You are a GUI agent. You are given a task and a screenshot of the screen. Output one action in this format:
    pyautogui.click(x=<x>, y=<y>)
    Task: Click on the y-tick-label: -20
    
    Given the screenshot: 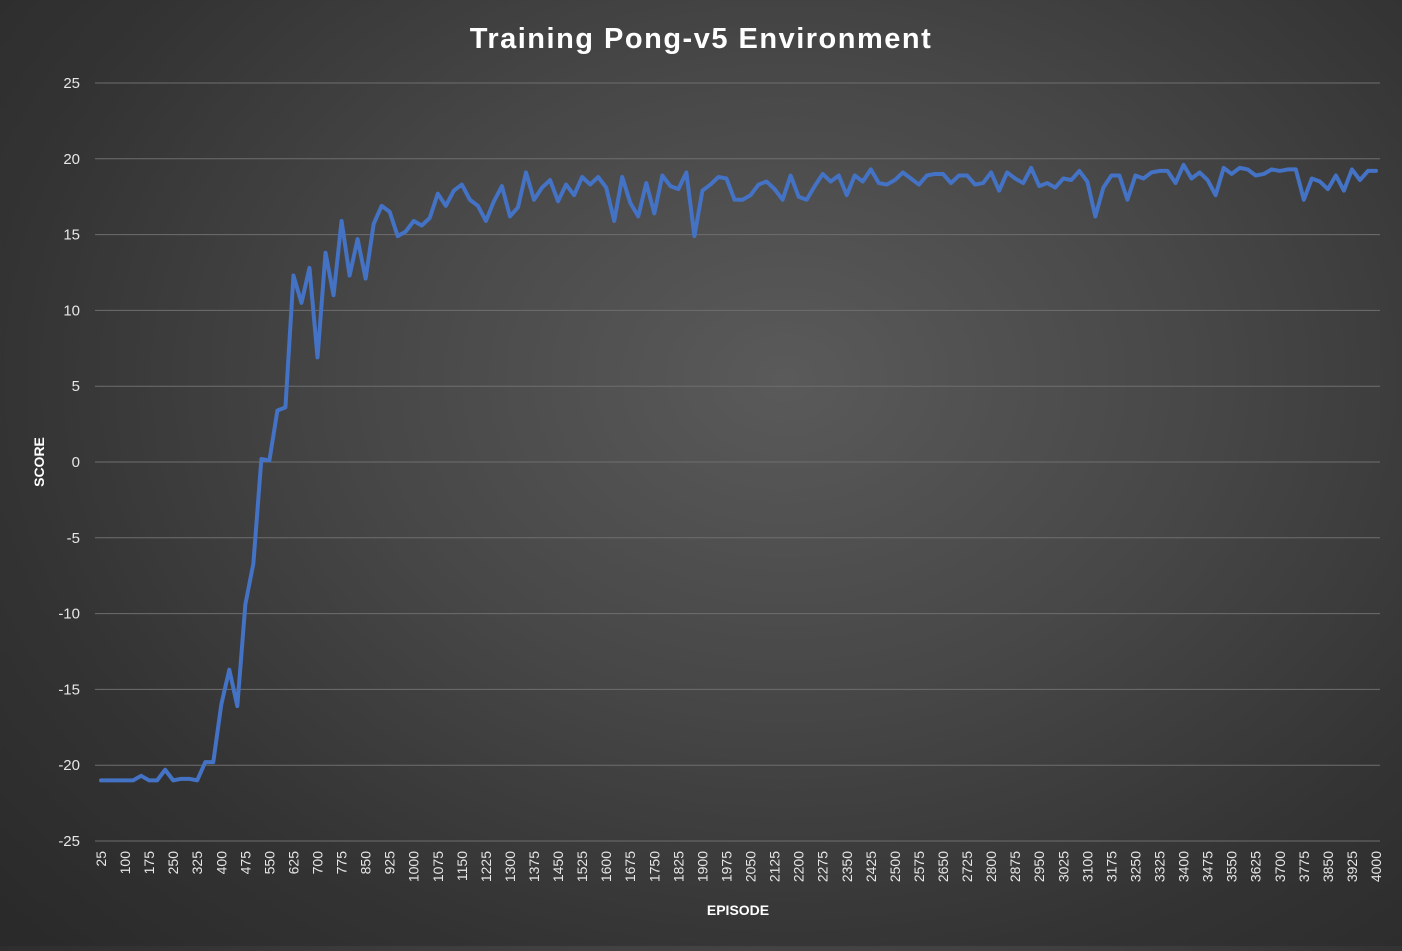 What is the action you would take?
    pyautogui.click(x=69, y=765)
    